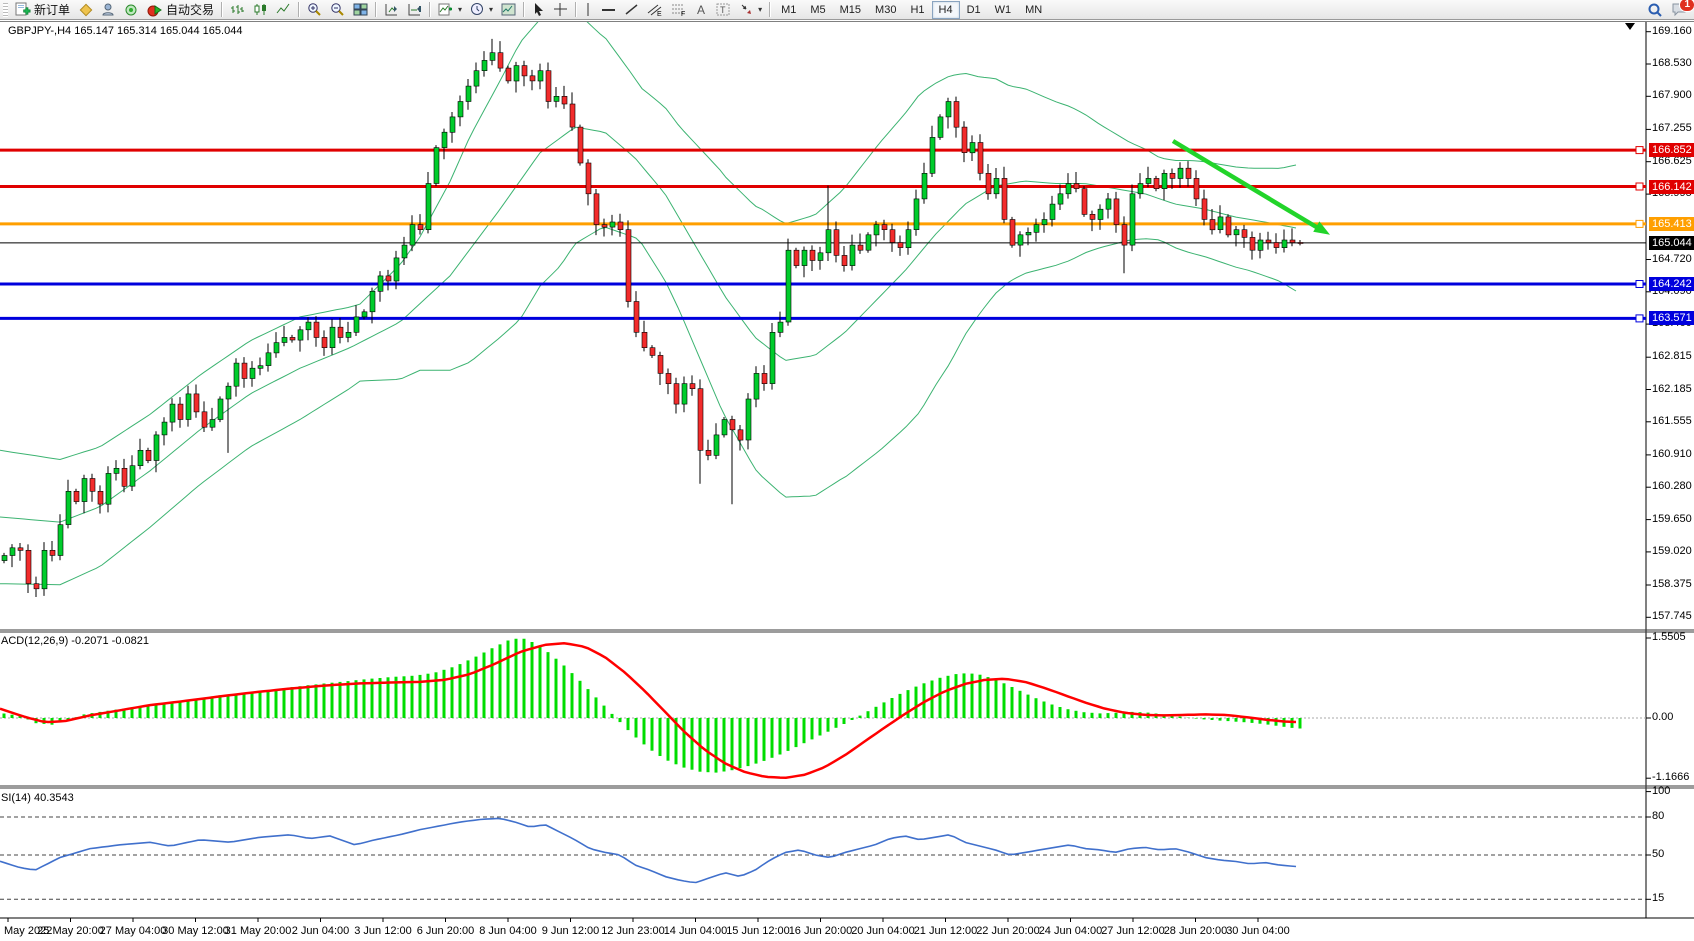 The width and height of the screenshot is (1694, 941). Describe the element at coordinates (945, 9) in the screenshot. I see `timeframe-h4-button: H4` at that location.